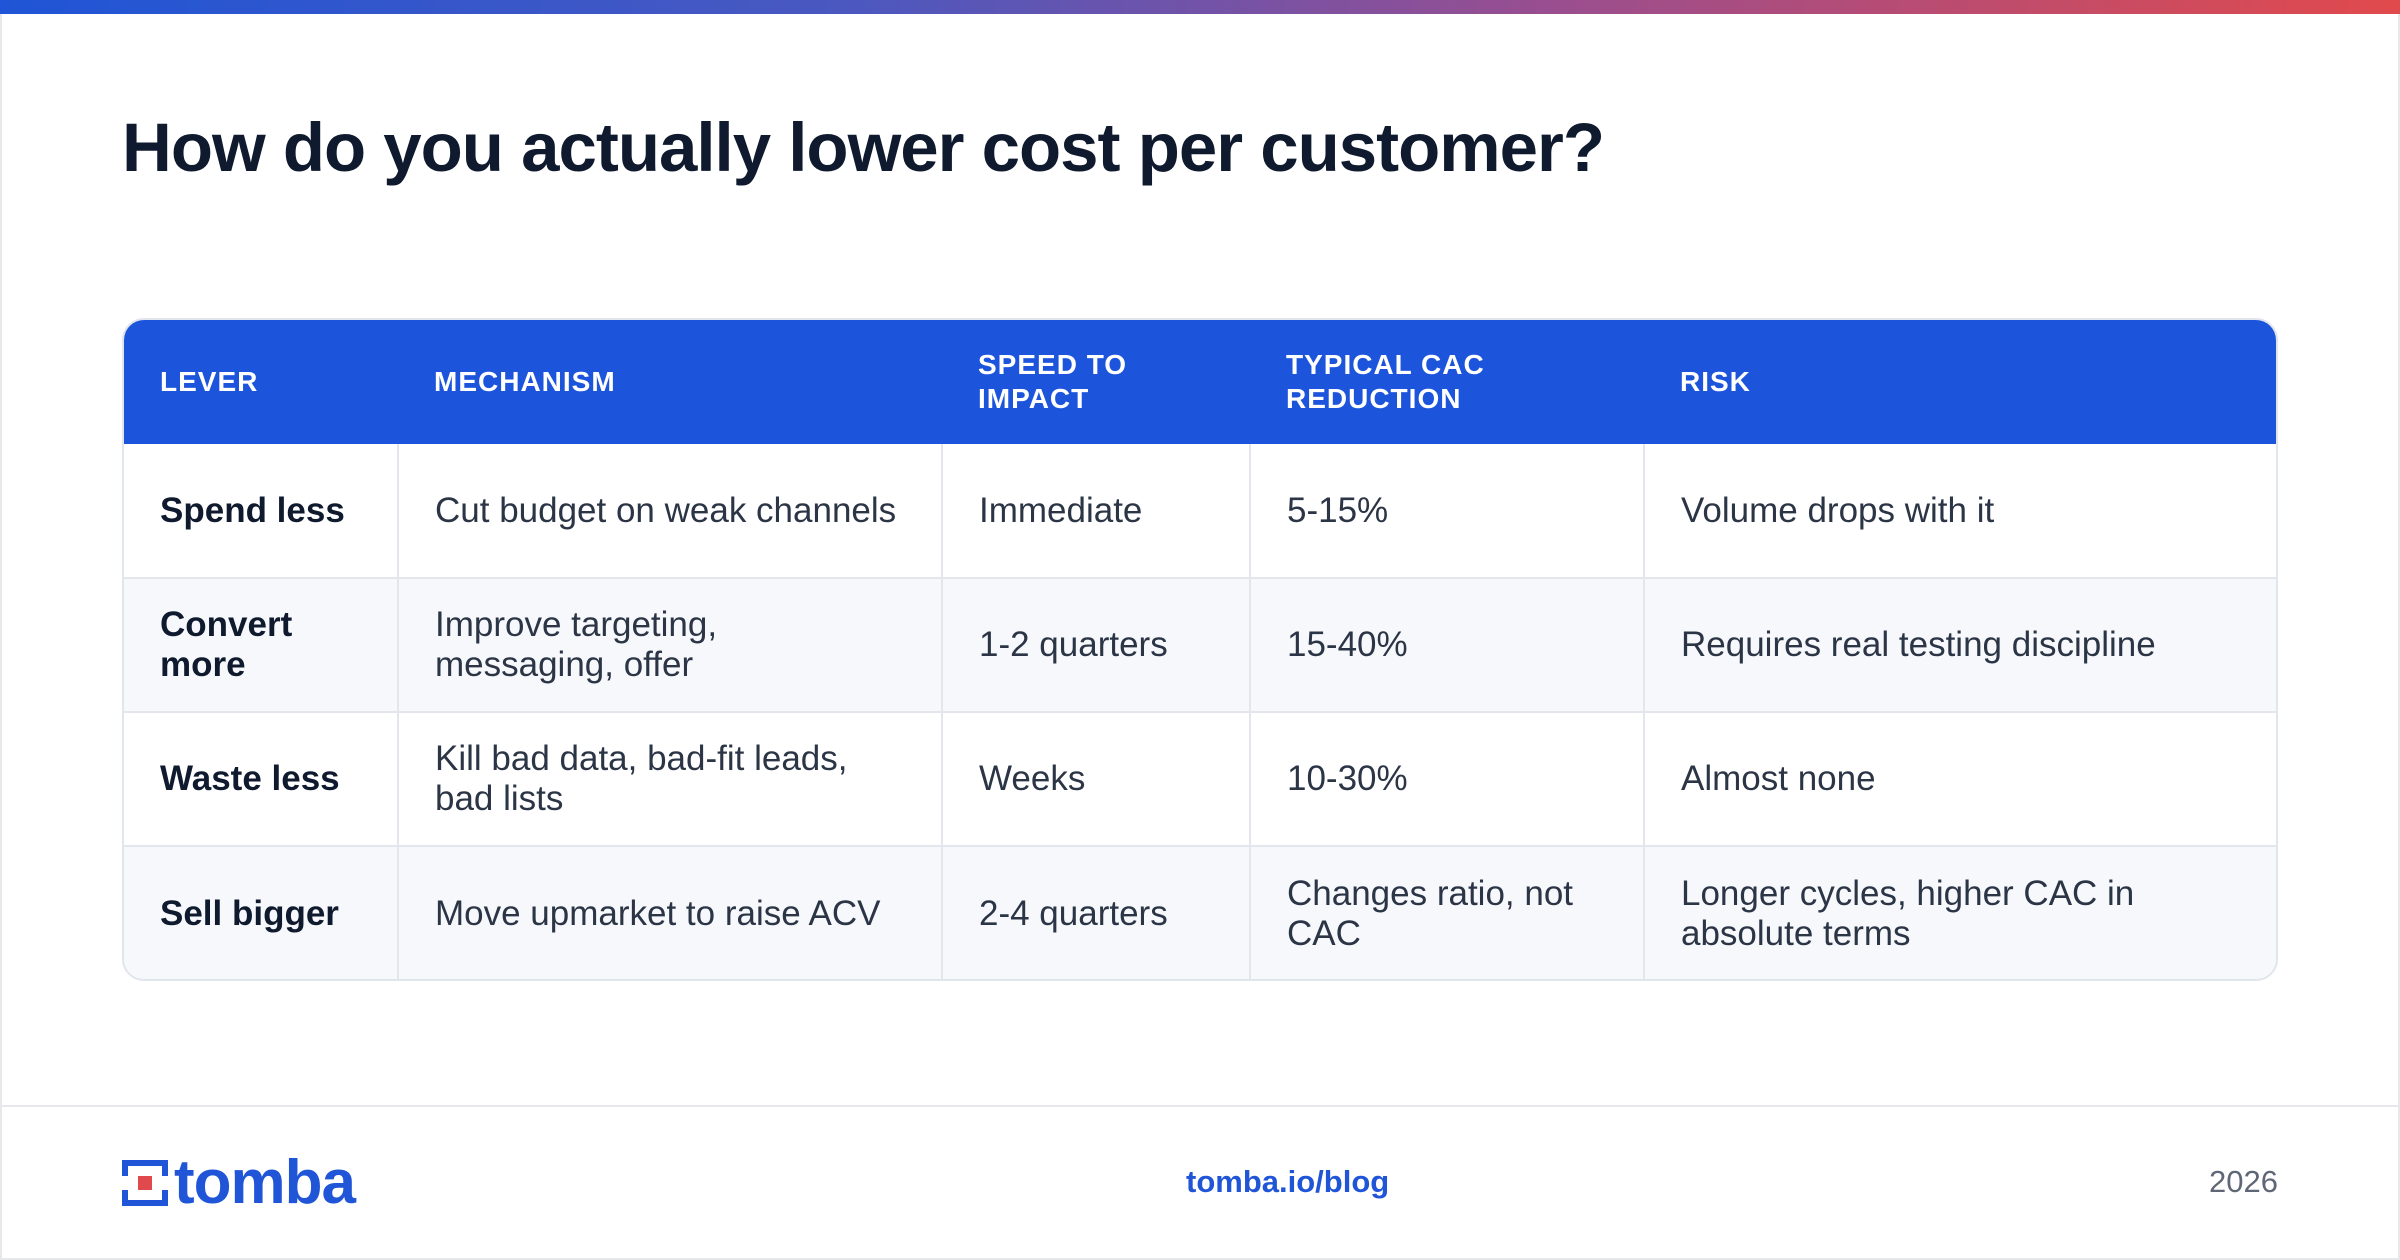 This screenshot has height=1260, width=2400. I want to click on cell-lever: Convert more, so click(261, 644).